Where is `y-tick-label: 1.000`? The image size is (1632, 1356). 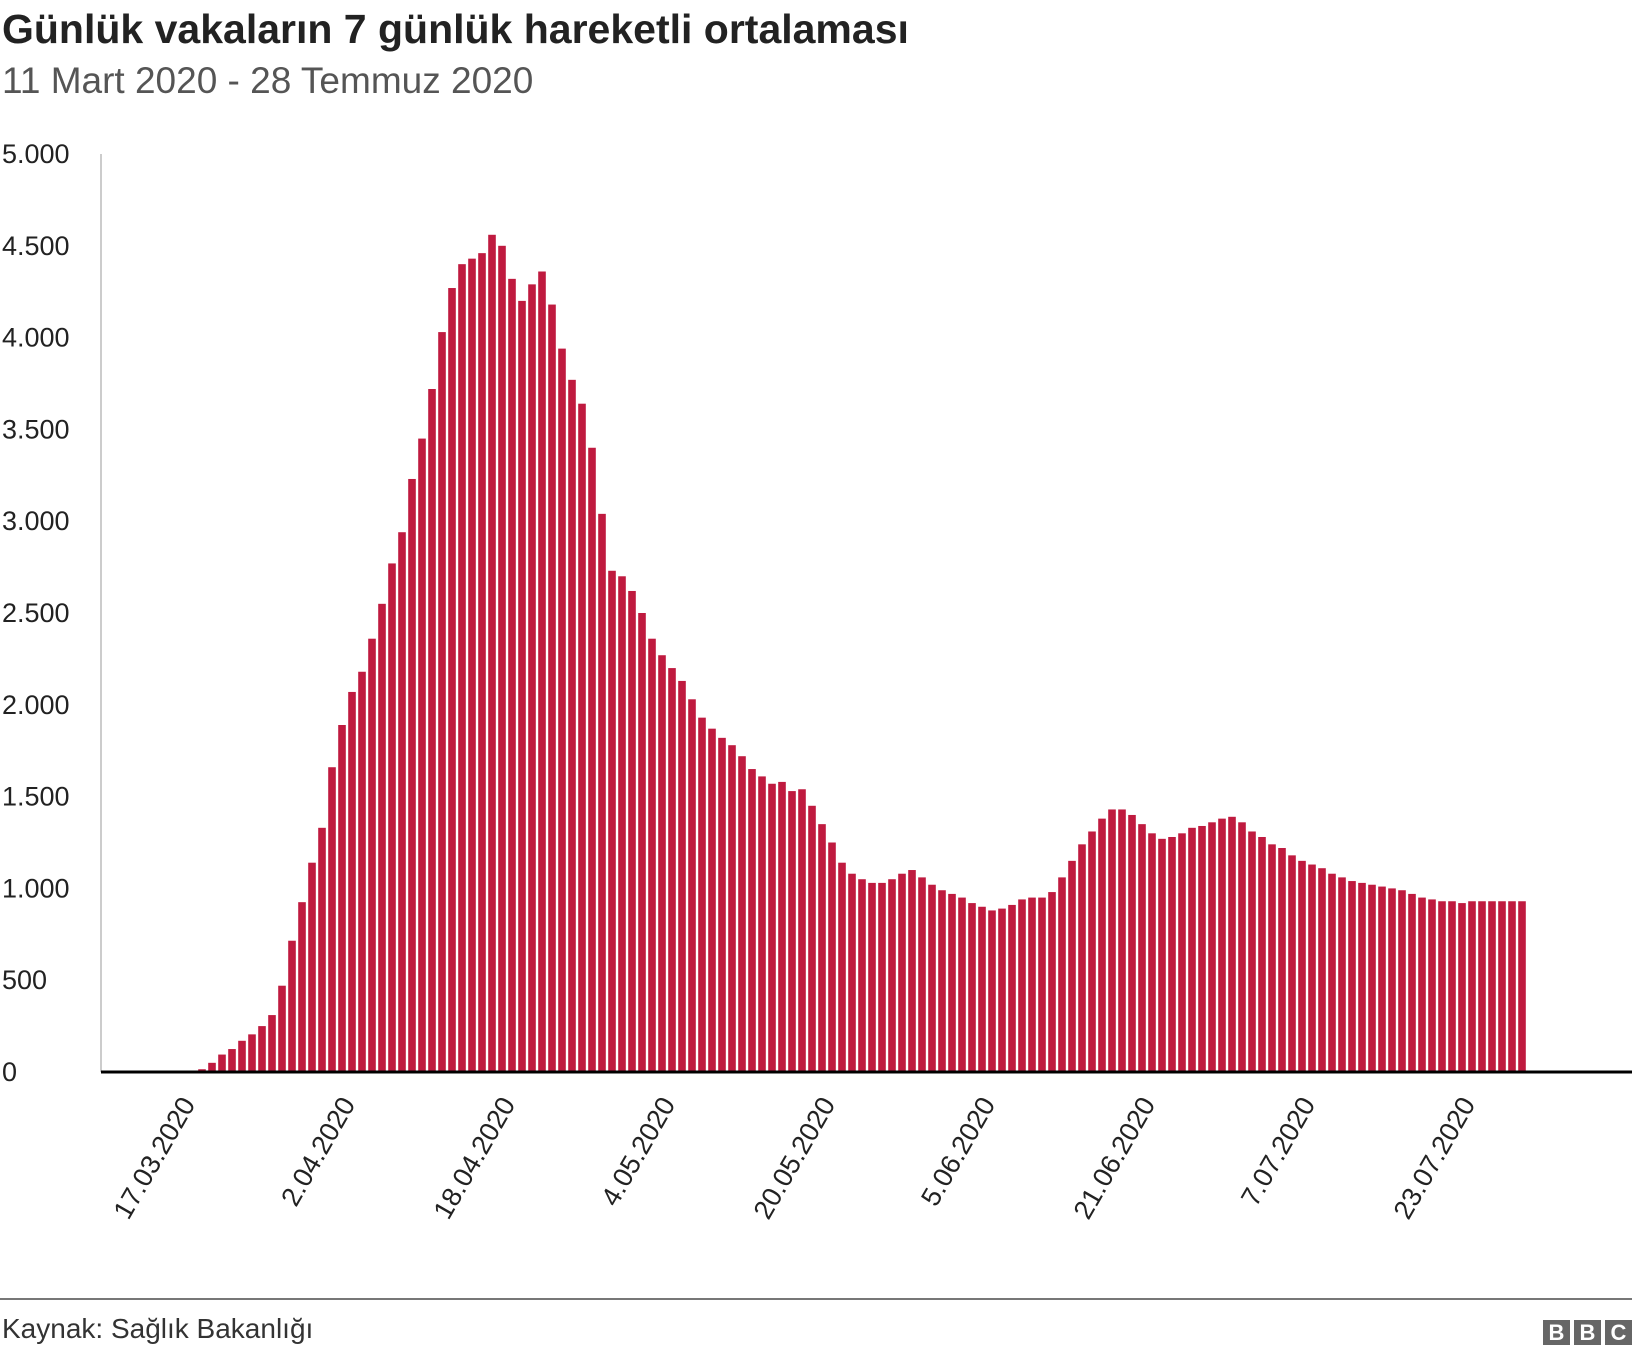 y-tick-label: 1.000 is located at coordinates (36, 888).